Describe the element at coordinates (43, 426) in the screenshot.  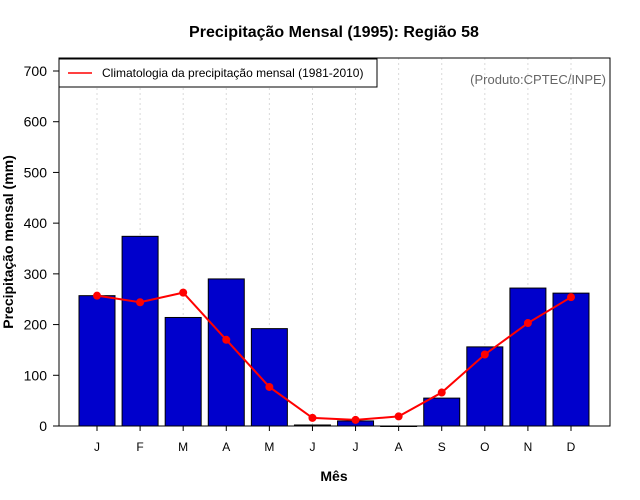
I see `y-tick-label: 0` at that location.